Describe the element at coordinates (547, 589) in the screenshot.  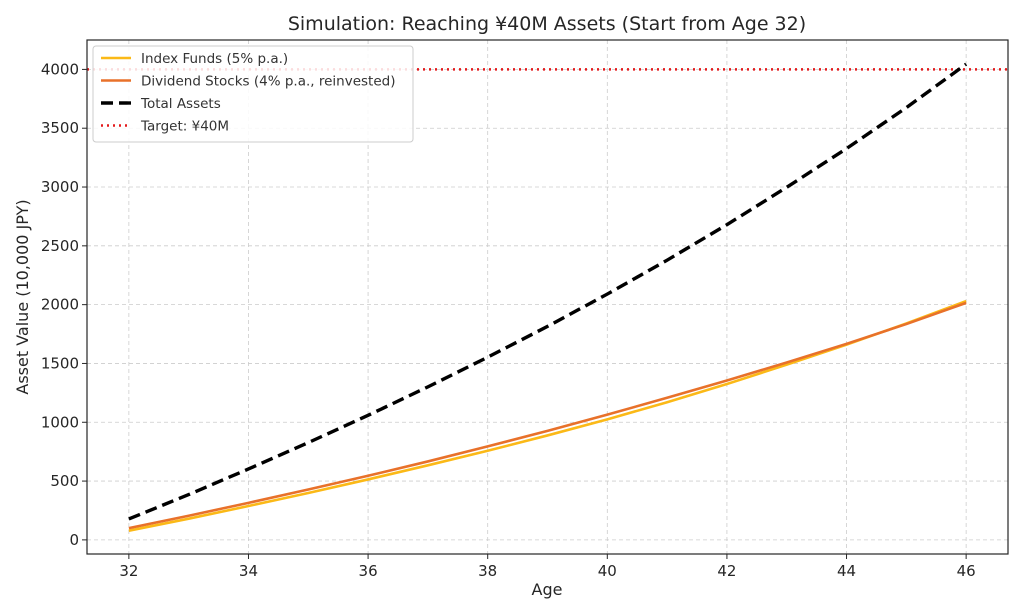
I see `x-axis-title: Age` at that location.